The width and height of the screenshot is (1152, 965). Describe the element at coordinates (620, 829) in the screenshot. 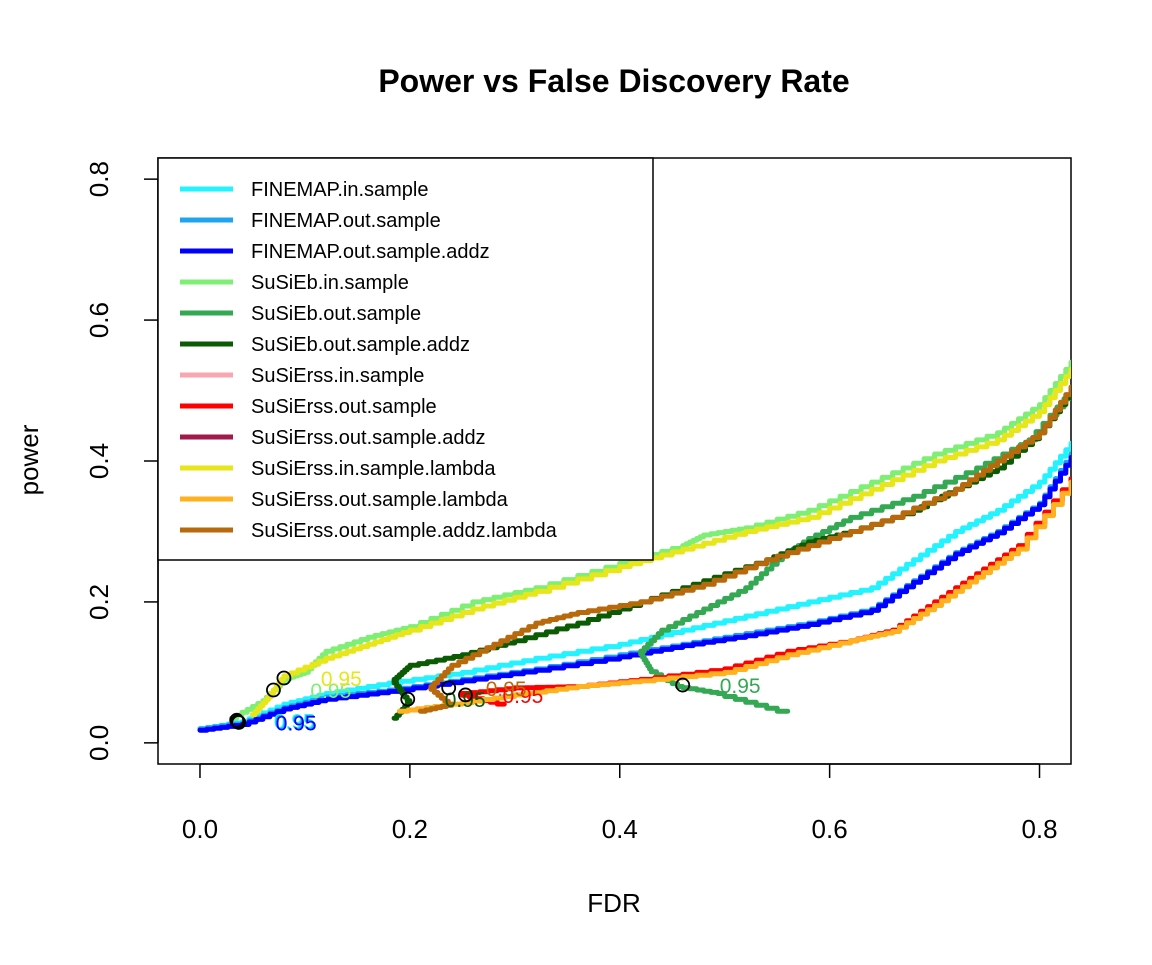

I see `x-tick-label: 0.4` at that location.